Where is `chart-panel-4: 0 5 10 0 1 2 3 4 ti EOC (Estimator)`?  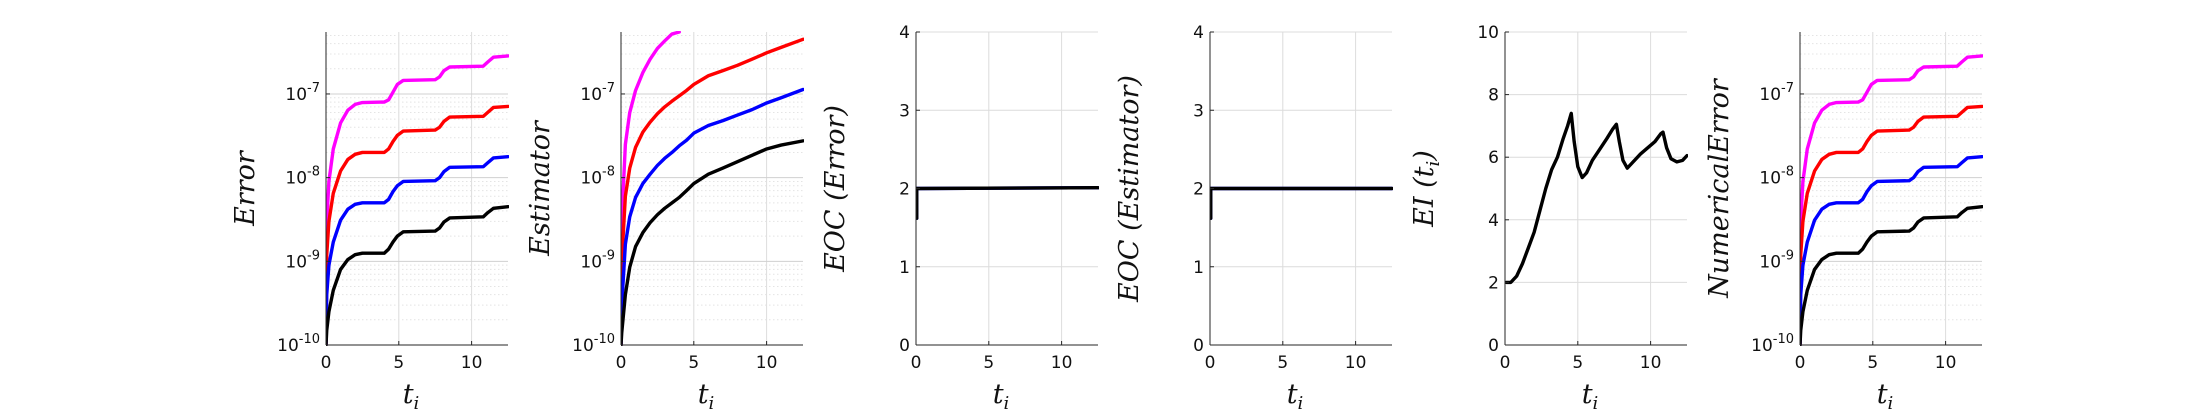
chart-panel-4: 0 5 10 0 1 2 3 4 ti EOC (Estimator) is located at coordinates (1253, 218).